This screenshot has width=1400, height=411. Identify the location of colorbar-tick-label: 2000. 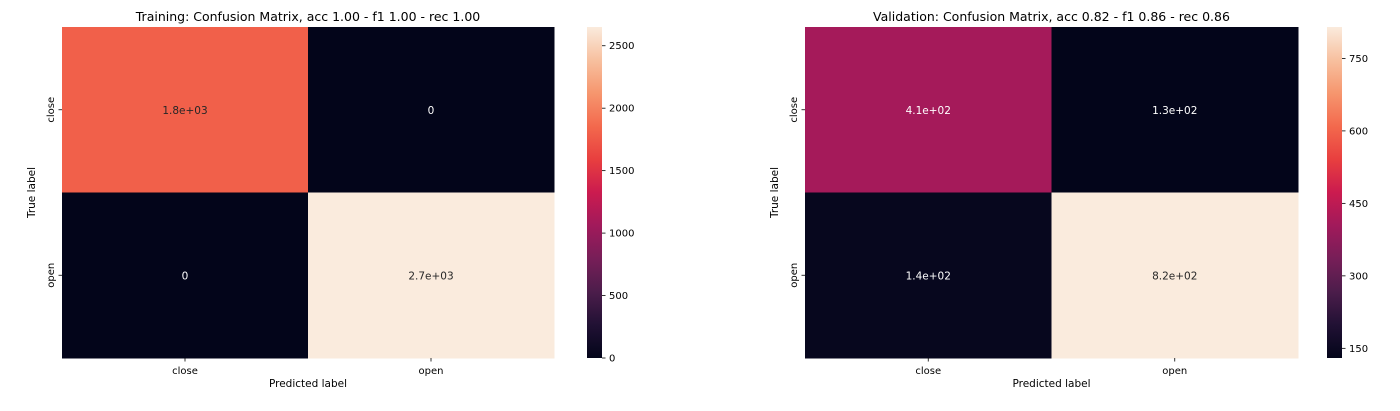
(621, 109).